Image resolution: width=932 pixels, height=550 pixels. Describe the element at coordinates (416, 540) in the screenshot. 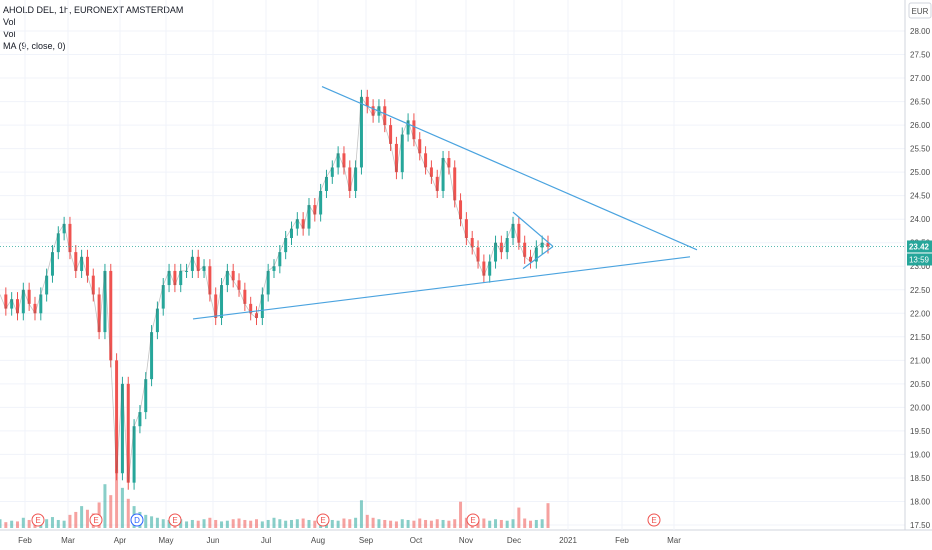

I see `time-tick-label: Oct` at that location.